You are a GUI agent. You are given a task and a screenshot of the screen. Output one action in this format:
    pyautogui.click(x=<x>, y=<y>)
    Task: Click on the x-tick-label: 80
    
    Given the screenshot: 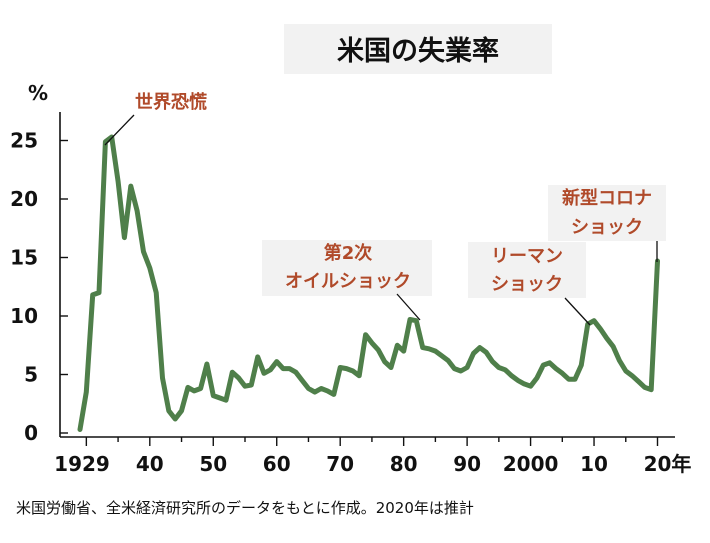 What is the action you would take?
    pyautogui.click(x=404, y=464)
    